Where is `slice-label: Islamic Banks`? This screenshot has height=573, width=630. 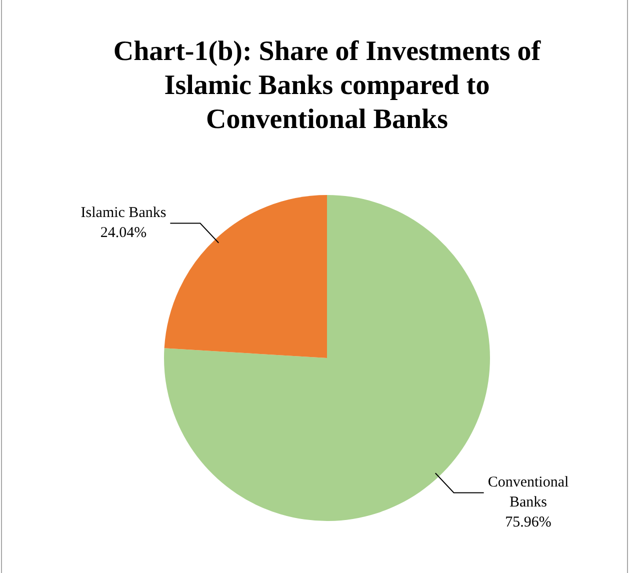
slice-label: Islamic Banks is located at coordinates (123, 213).